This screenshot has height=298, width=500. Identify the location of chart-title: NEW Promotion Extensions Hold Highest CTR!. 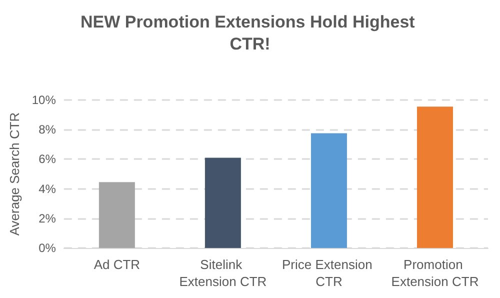
(250, 33).